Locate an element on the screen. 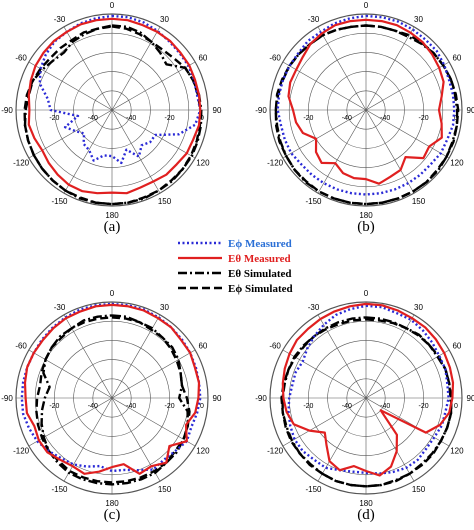 This screenshot has height=530, width=474. legend-label-theta-measured: Eθ Measured is located at coordinates (259, 259).